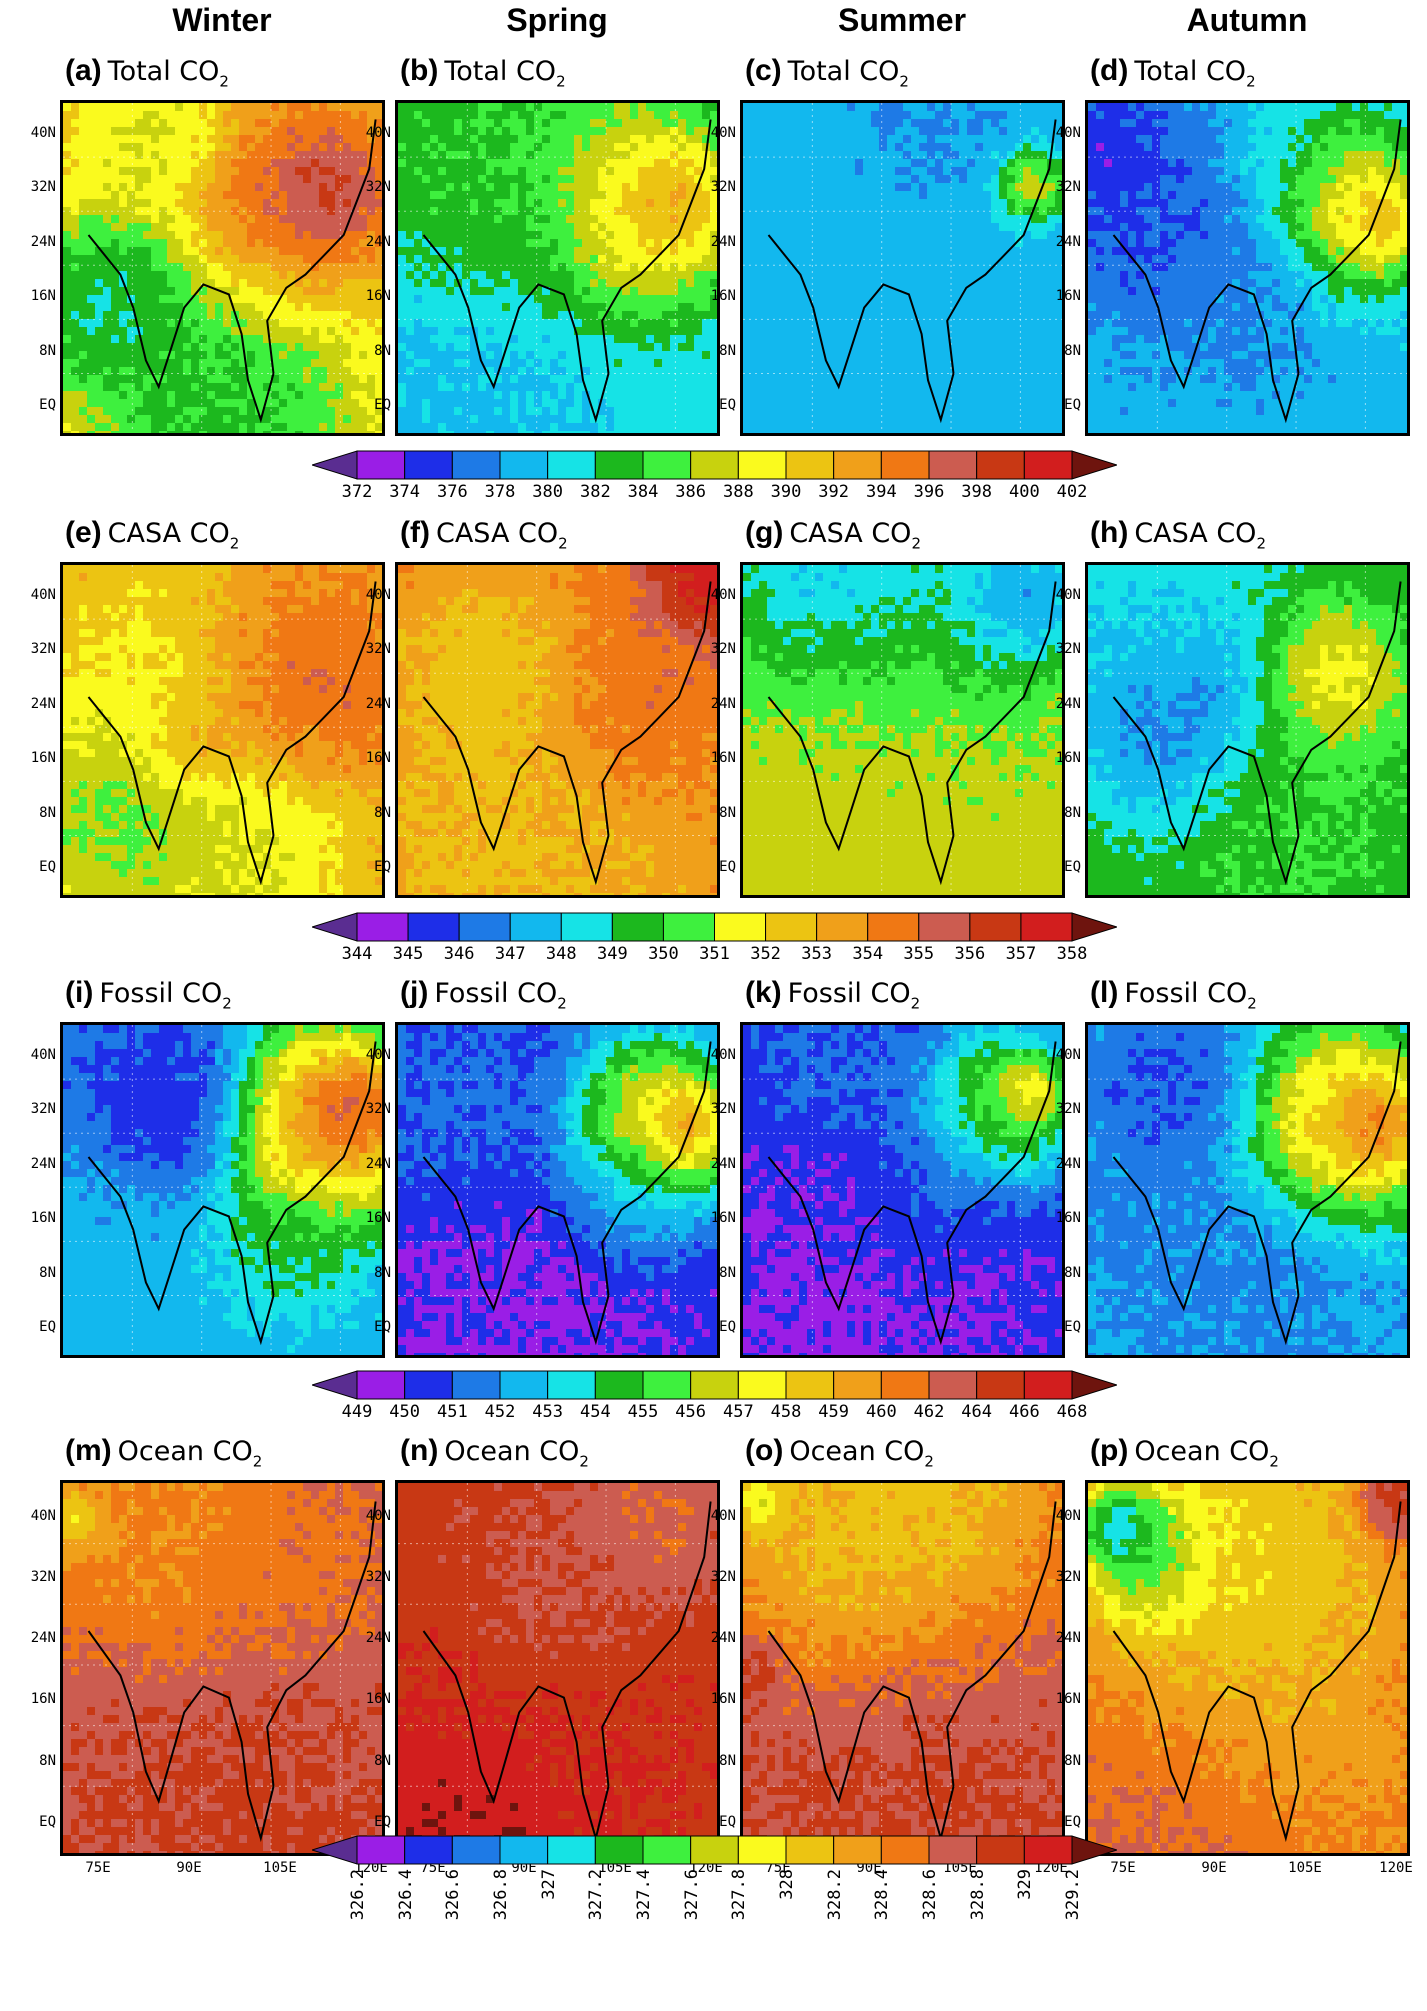  Describe the element at coordinates (357, 492) in the screenshot. I see `colorbar-tick-label: 372` at that location.